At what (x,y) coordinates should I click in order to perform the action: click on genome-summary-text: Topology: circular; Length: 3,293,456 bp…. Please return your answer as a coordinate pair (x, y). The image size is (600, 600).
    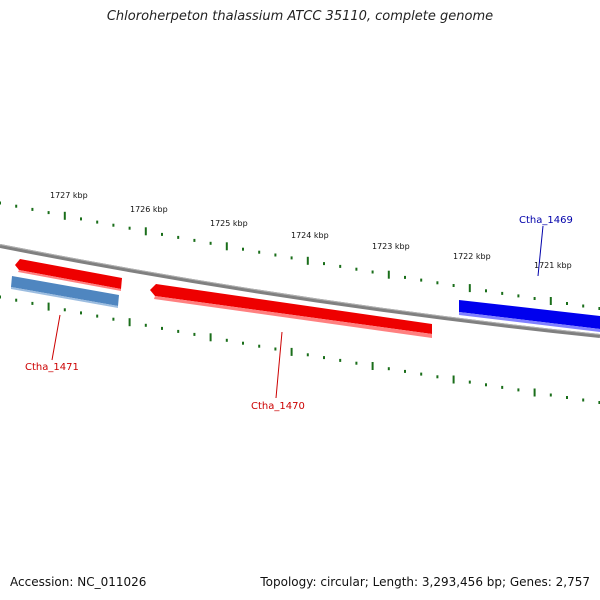
    Looking at the image, I should click on (425, 582).